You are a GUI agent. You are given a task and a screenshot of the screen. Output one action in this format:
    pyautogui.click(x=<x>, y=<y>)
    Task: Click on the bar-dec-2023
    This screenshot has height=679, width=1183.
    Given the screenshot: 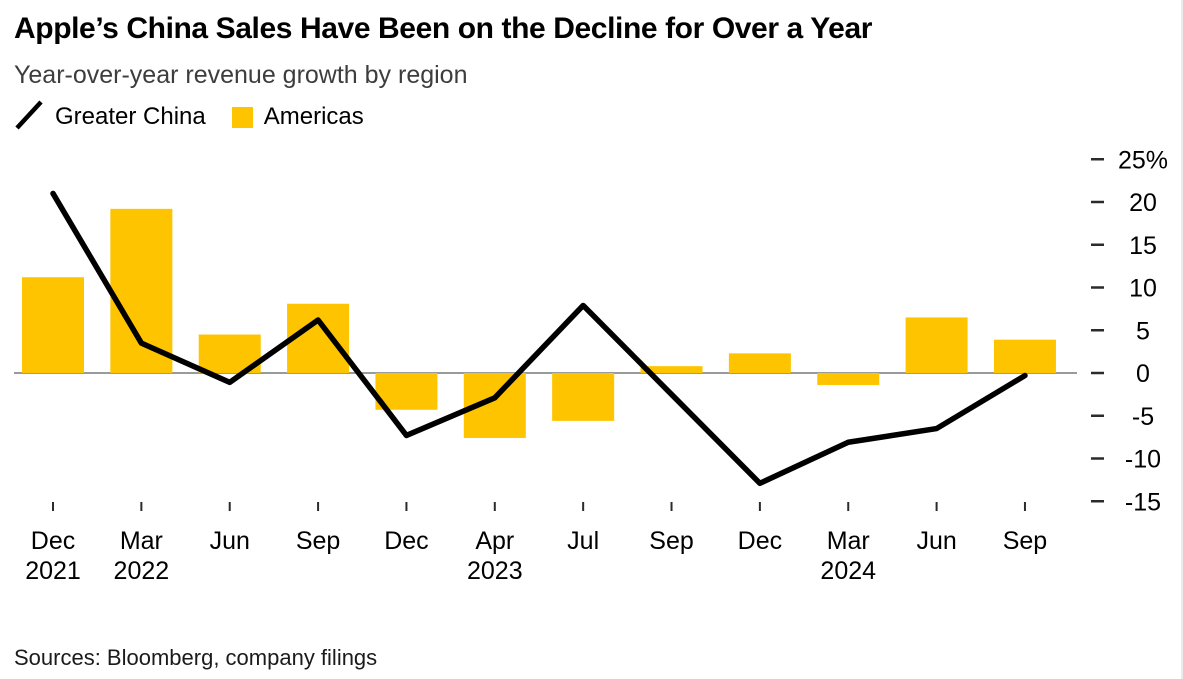 What is the action you would take?
    pyautogui.click(x=759, y=363)
    